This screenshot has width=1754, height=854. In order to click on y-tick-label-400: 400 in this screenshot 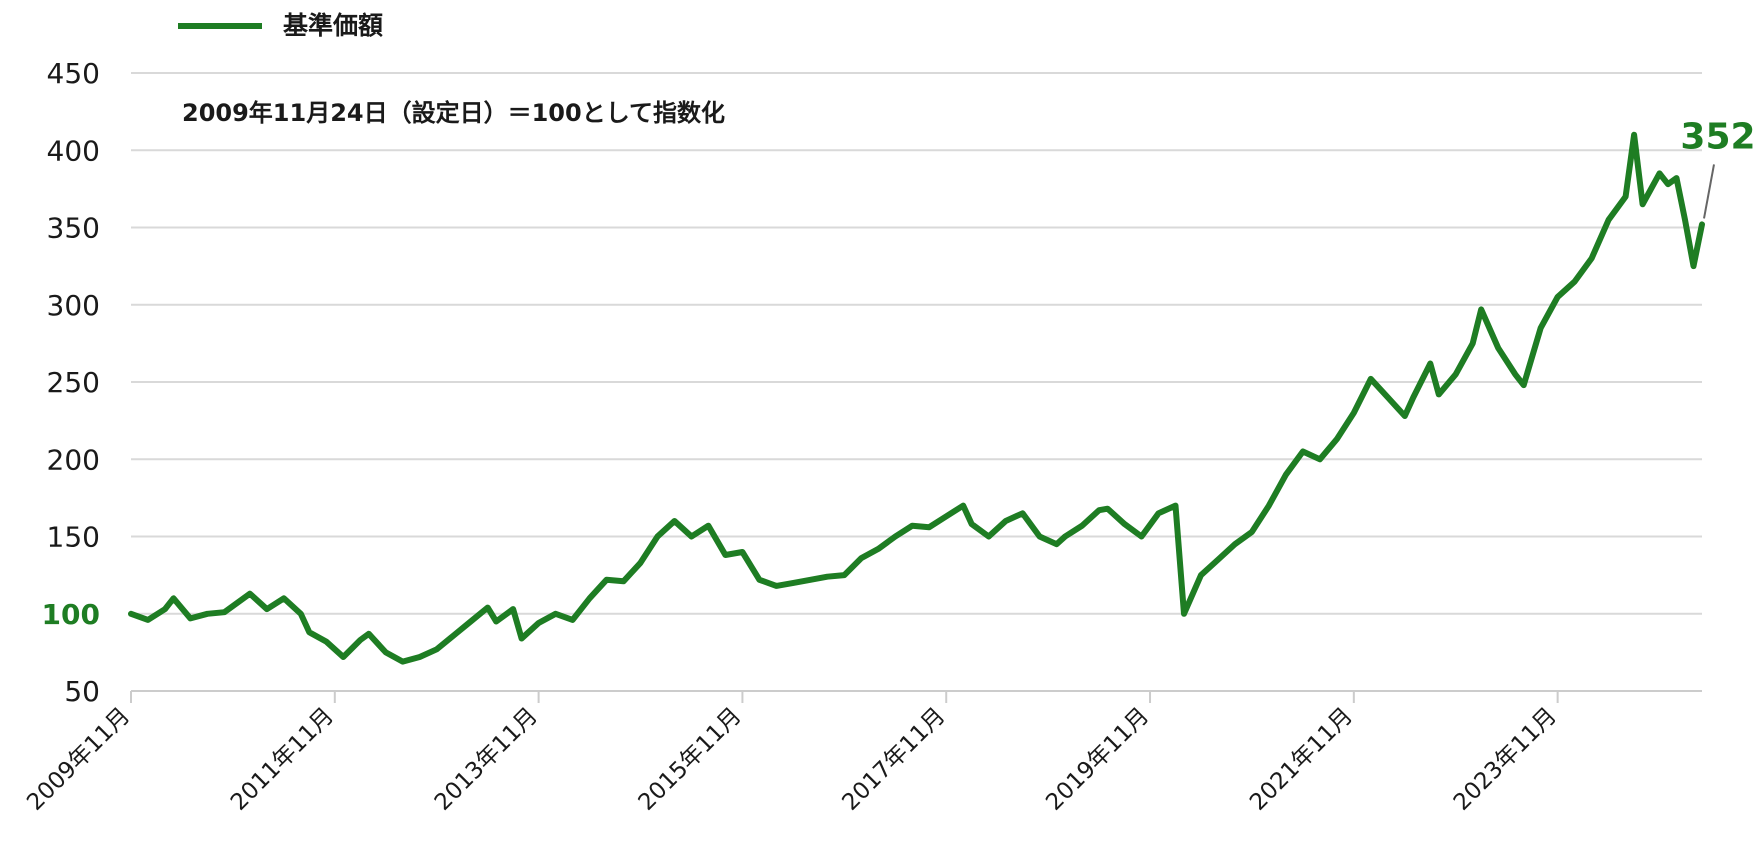, I will do `click(73, 150)`.